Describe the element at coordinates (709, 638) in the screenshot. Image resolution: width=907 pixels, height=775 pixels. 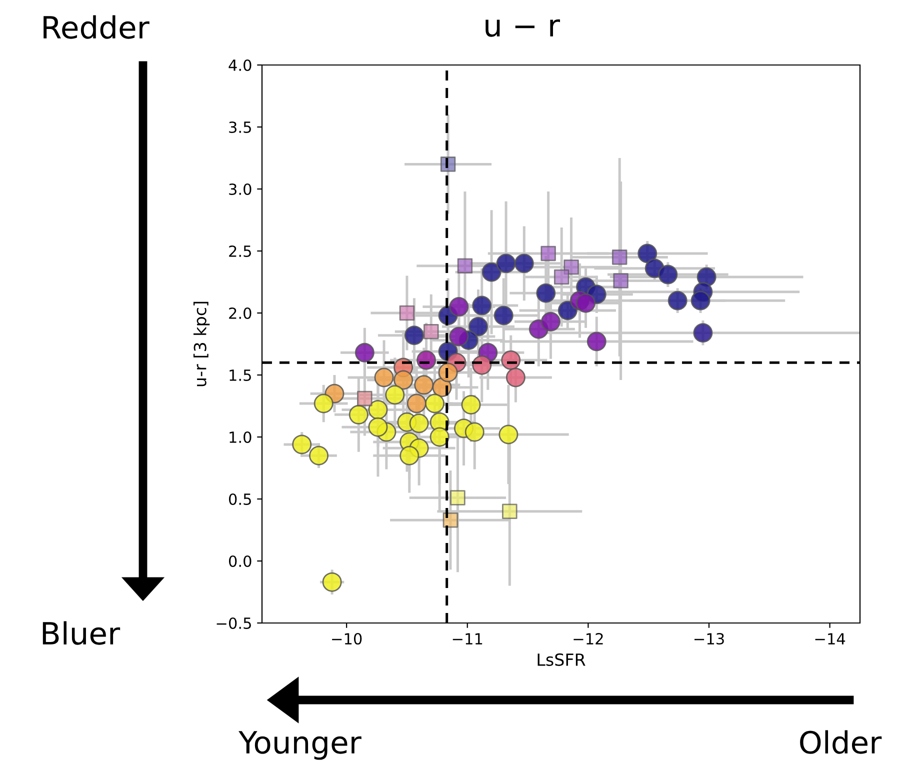
I see `x-tick-label: −13` at that location.